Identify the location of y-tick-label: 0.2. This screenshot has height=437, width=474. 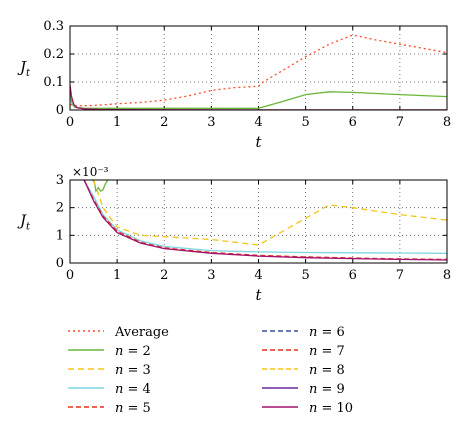
(53, 54).